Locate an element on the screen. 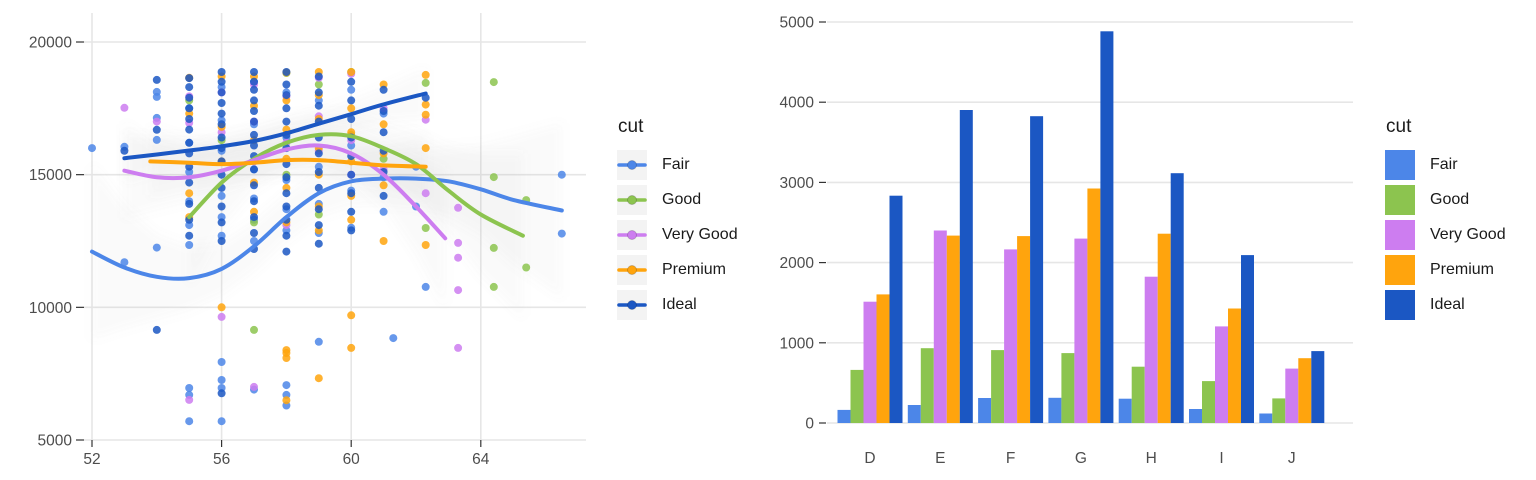  y-tick-label: 4000 is located at coordinates (797, 103).